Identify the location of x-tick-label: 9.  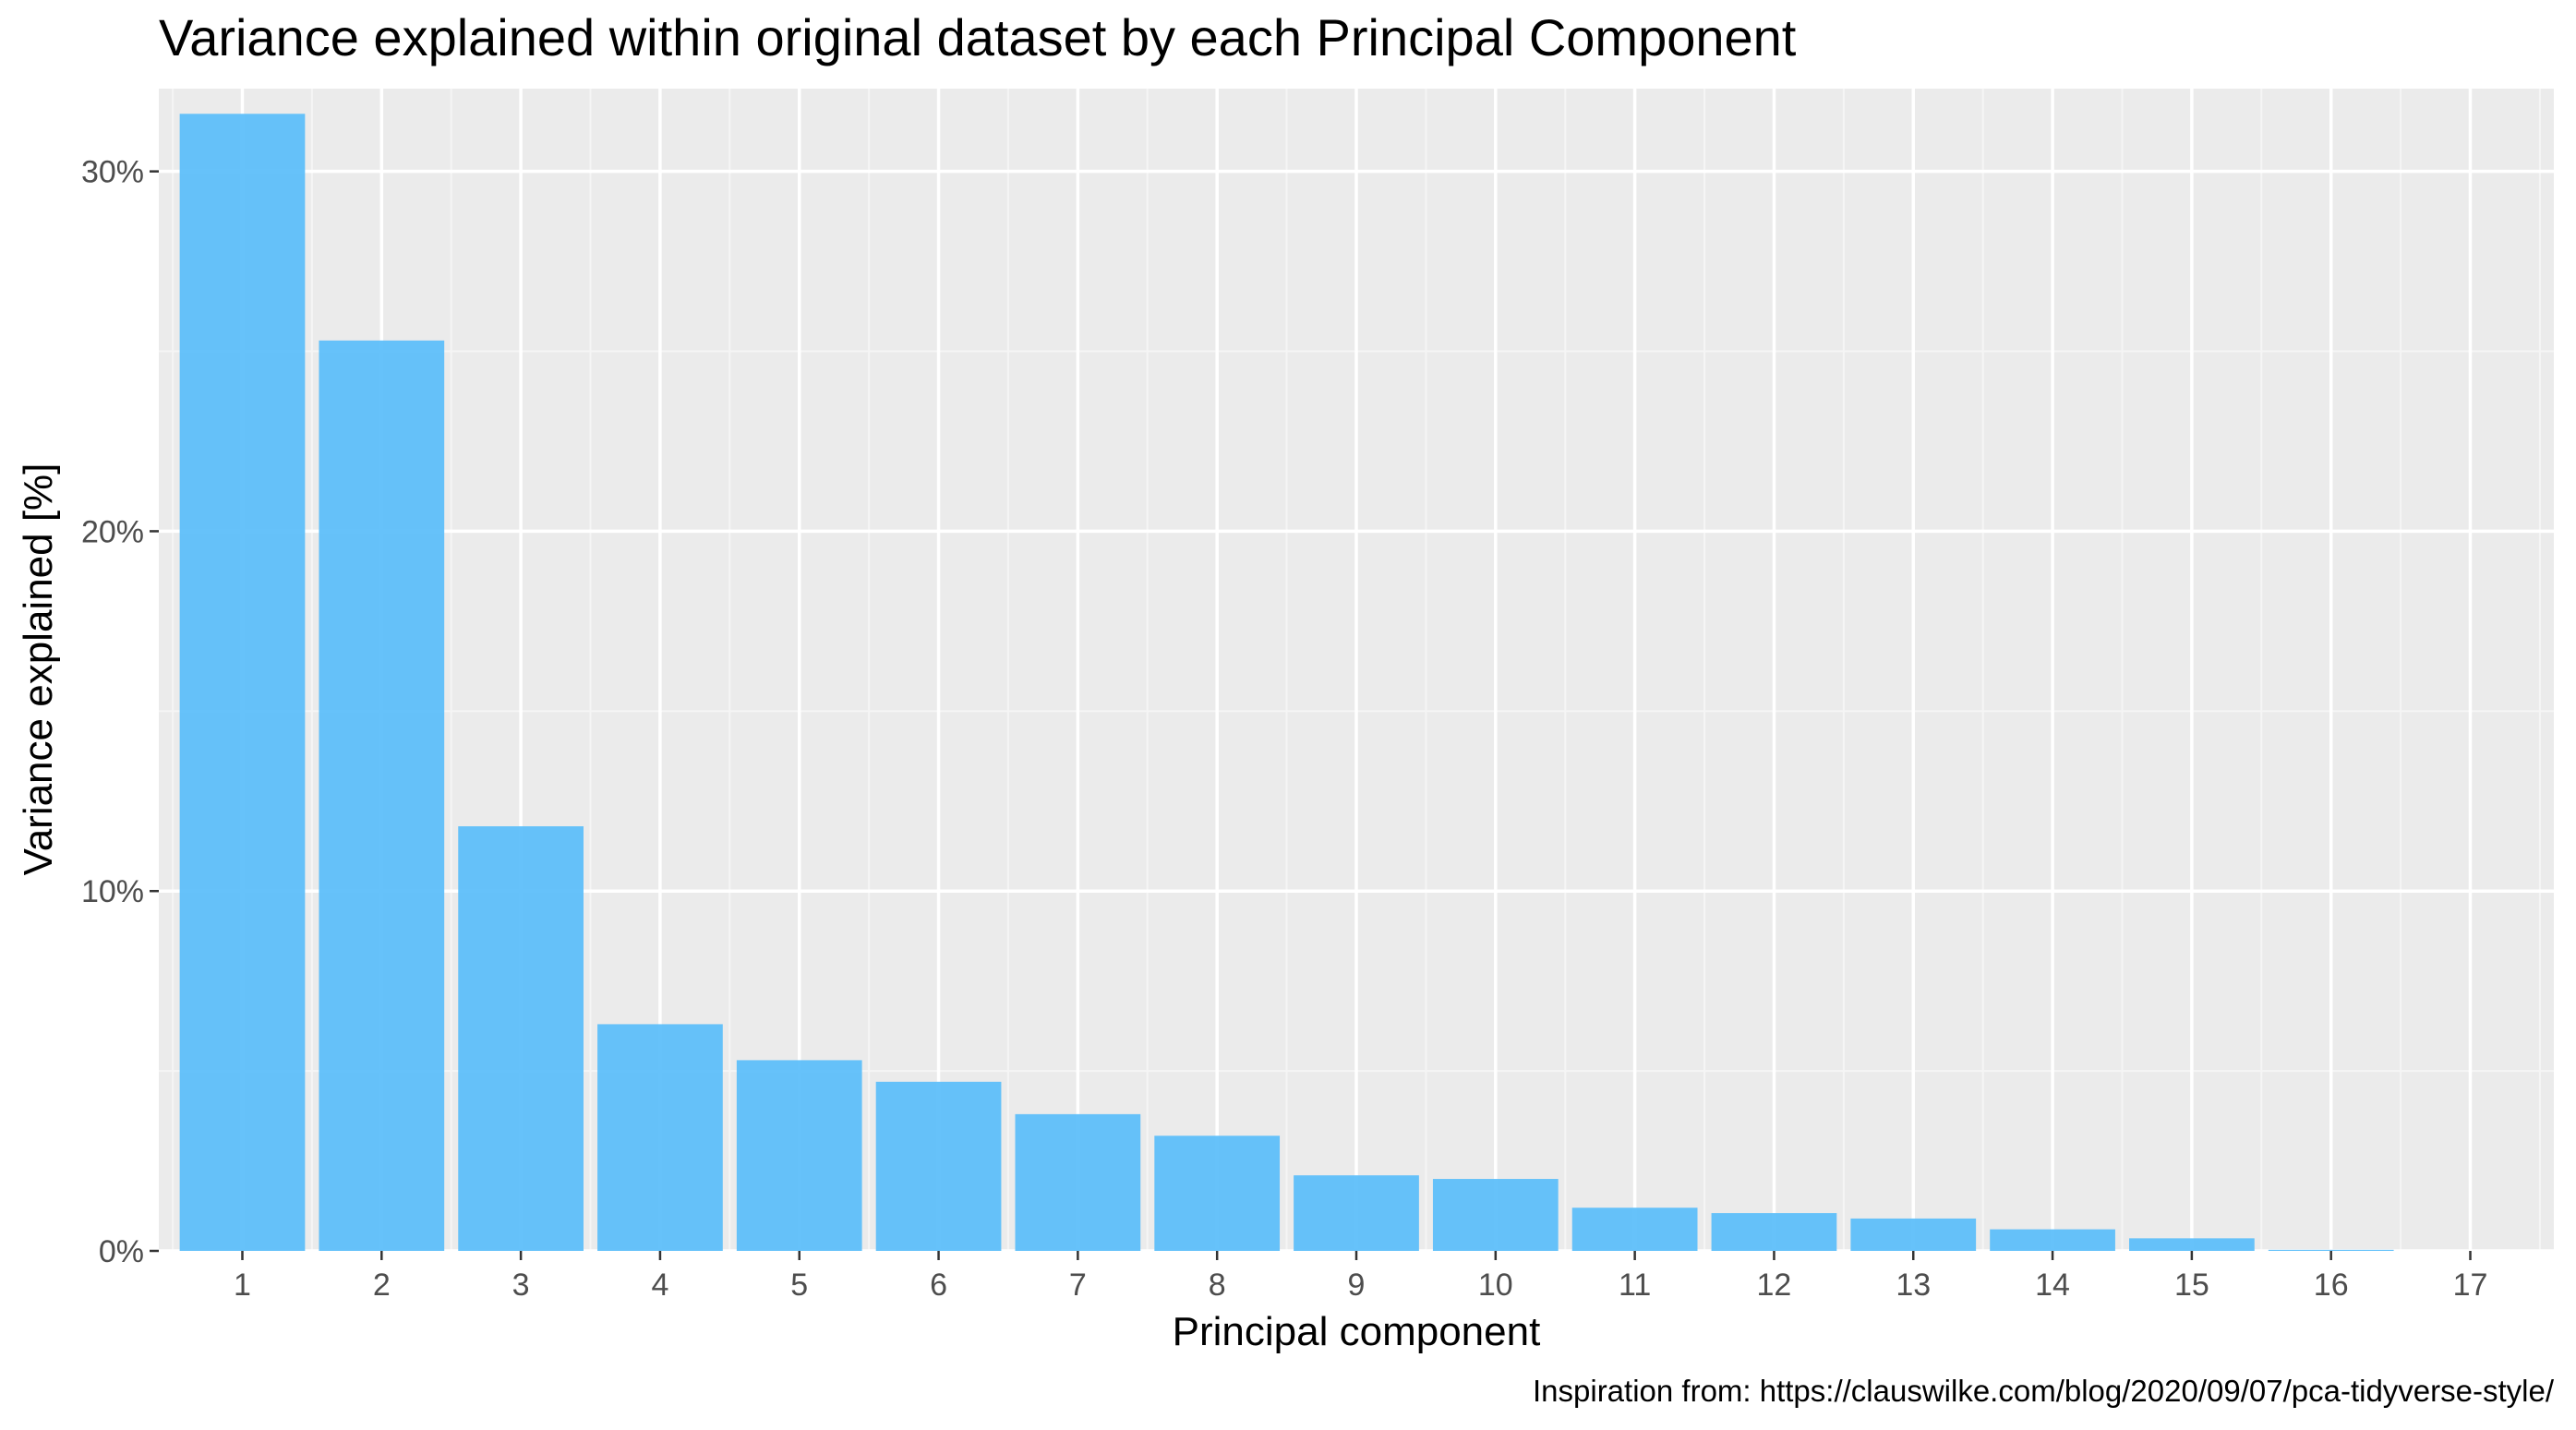
(1357, 1285).